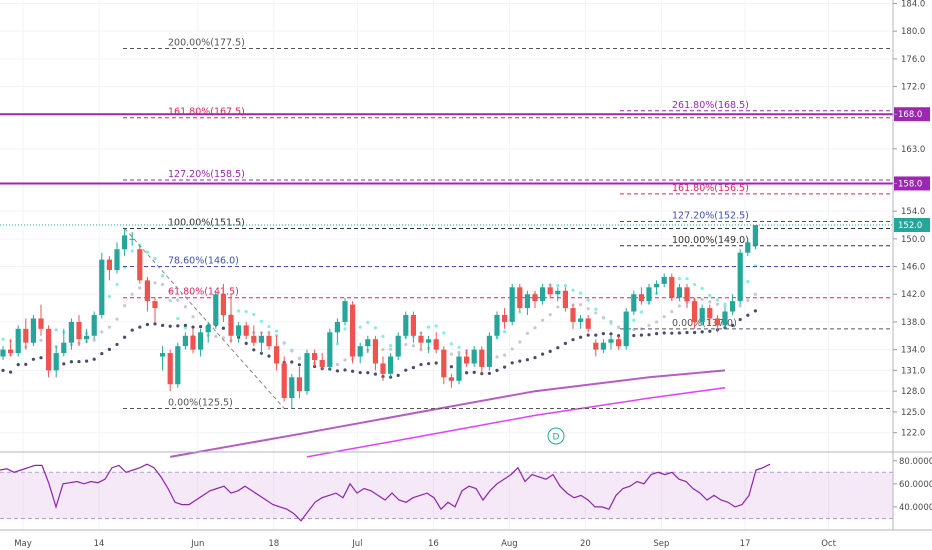 Image resolution: width=932 pixels, height=550 pixels. I want to click on rsi-tick-label: 40.0000, so click(915, 508).